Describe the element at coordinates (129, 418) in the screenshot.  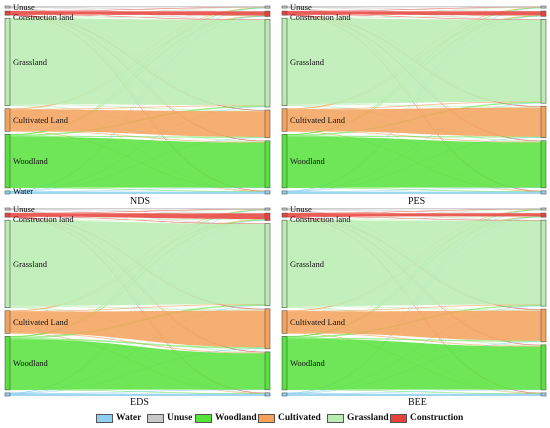
I see `legend-label-water: Water` at that location.